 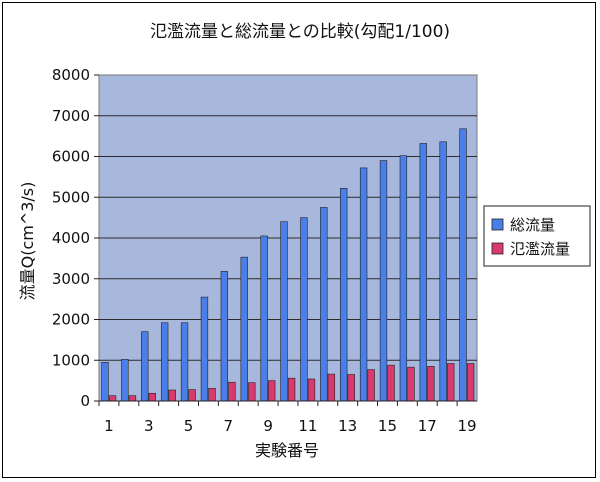 What do you see at coordinates (71, 360) in the screenshot?
I see `y-tick-label: 1000` at bounding box center [71, 360].